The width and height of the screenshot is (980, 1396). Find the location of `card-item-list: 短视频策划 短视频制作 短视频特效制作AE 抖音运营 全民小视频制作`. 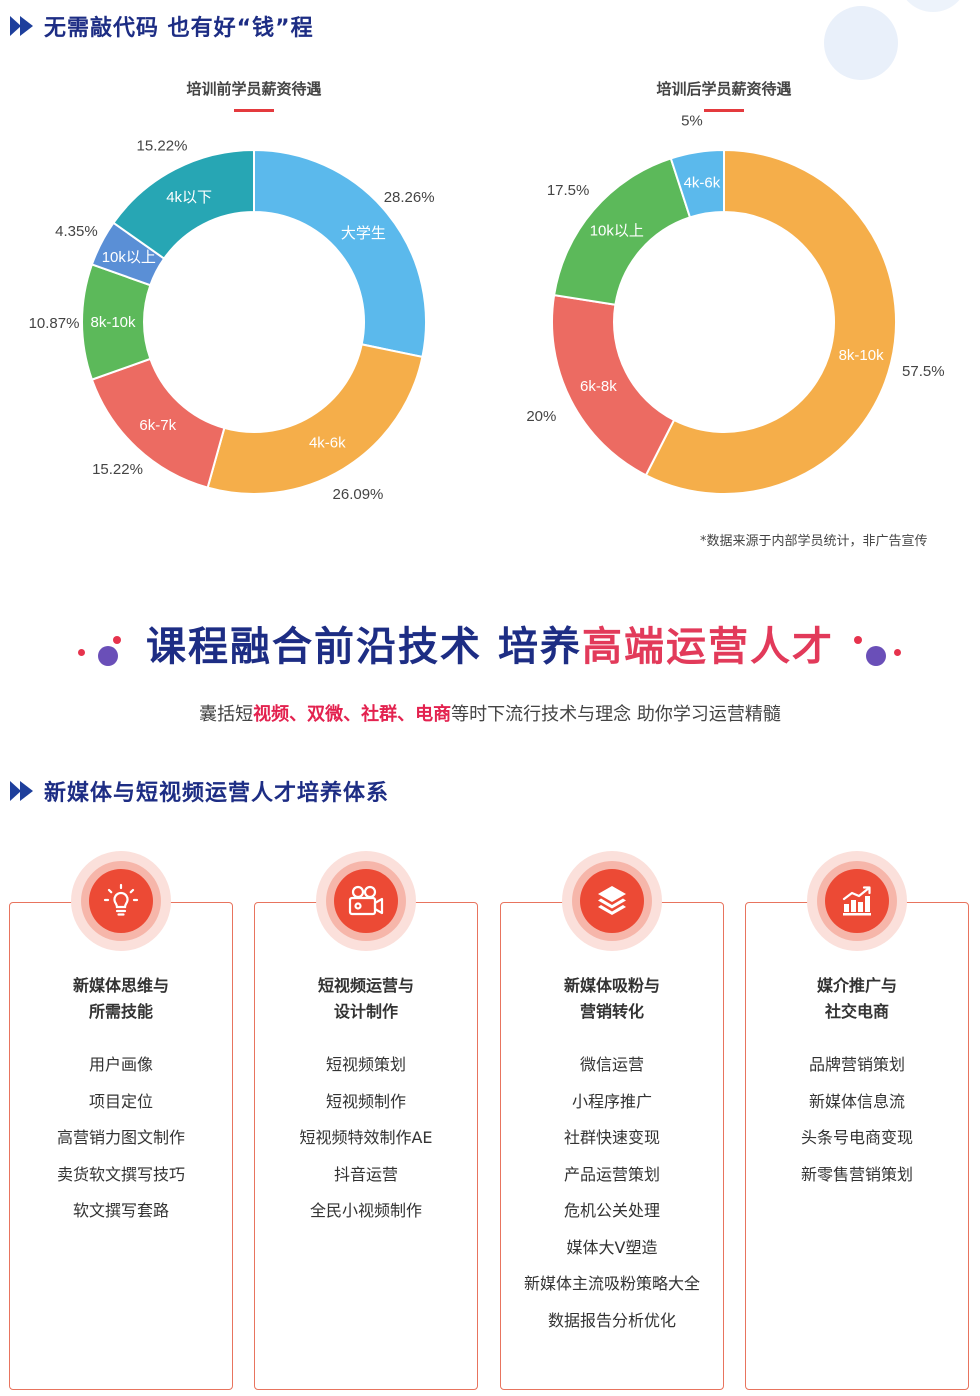

card-item-list: 短视频策划 短视频制作 短视频特效制作AE 抖音运营 全民小视频制作 is located at coordinates (366, 1144).